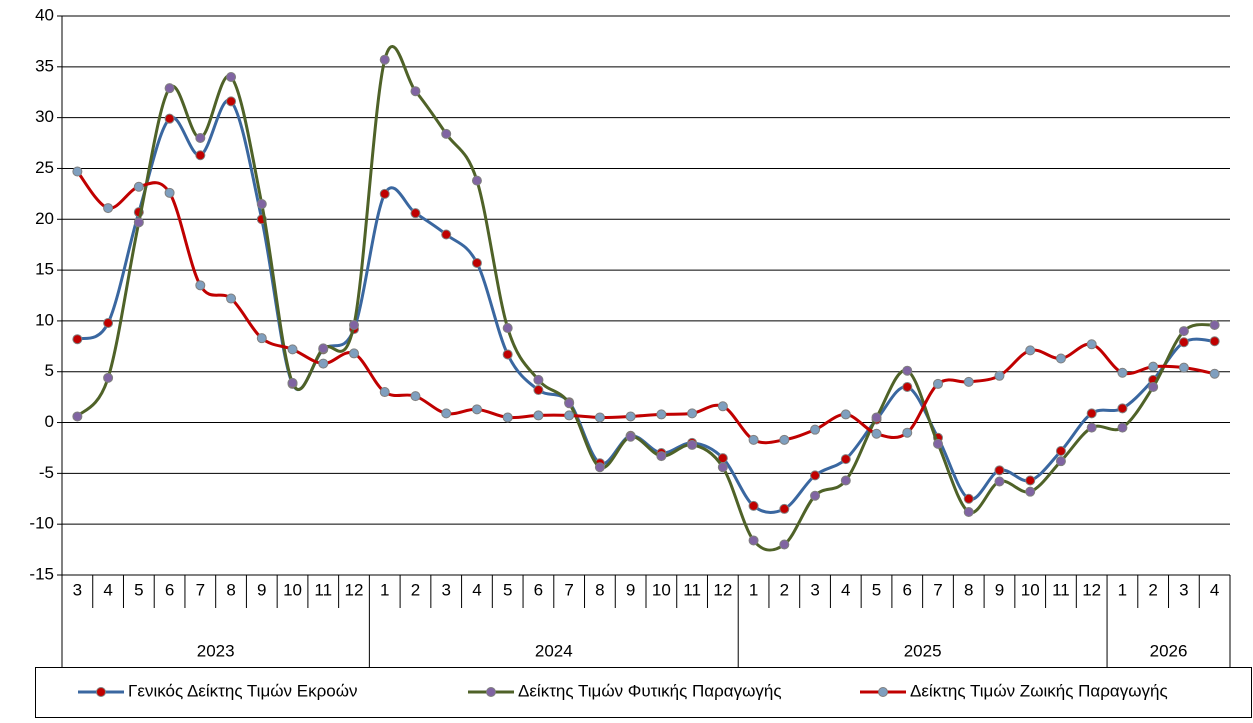  I want to click on y-tick-label: -10, so click(41, 523).